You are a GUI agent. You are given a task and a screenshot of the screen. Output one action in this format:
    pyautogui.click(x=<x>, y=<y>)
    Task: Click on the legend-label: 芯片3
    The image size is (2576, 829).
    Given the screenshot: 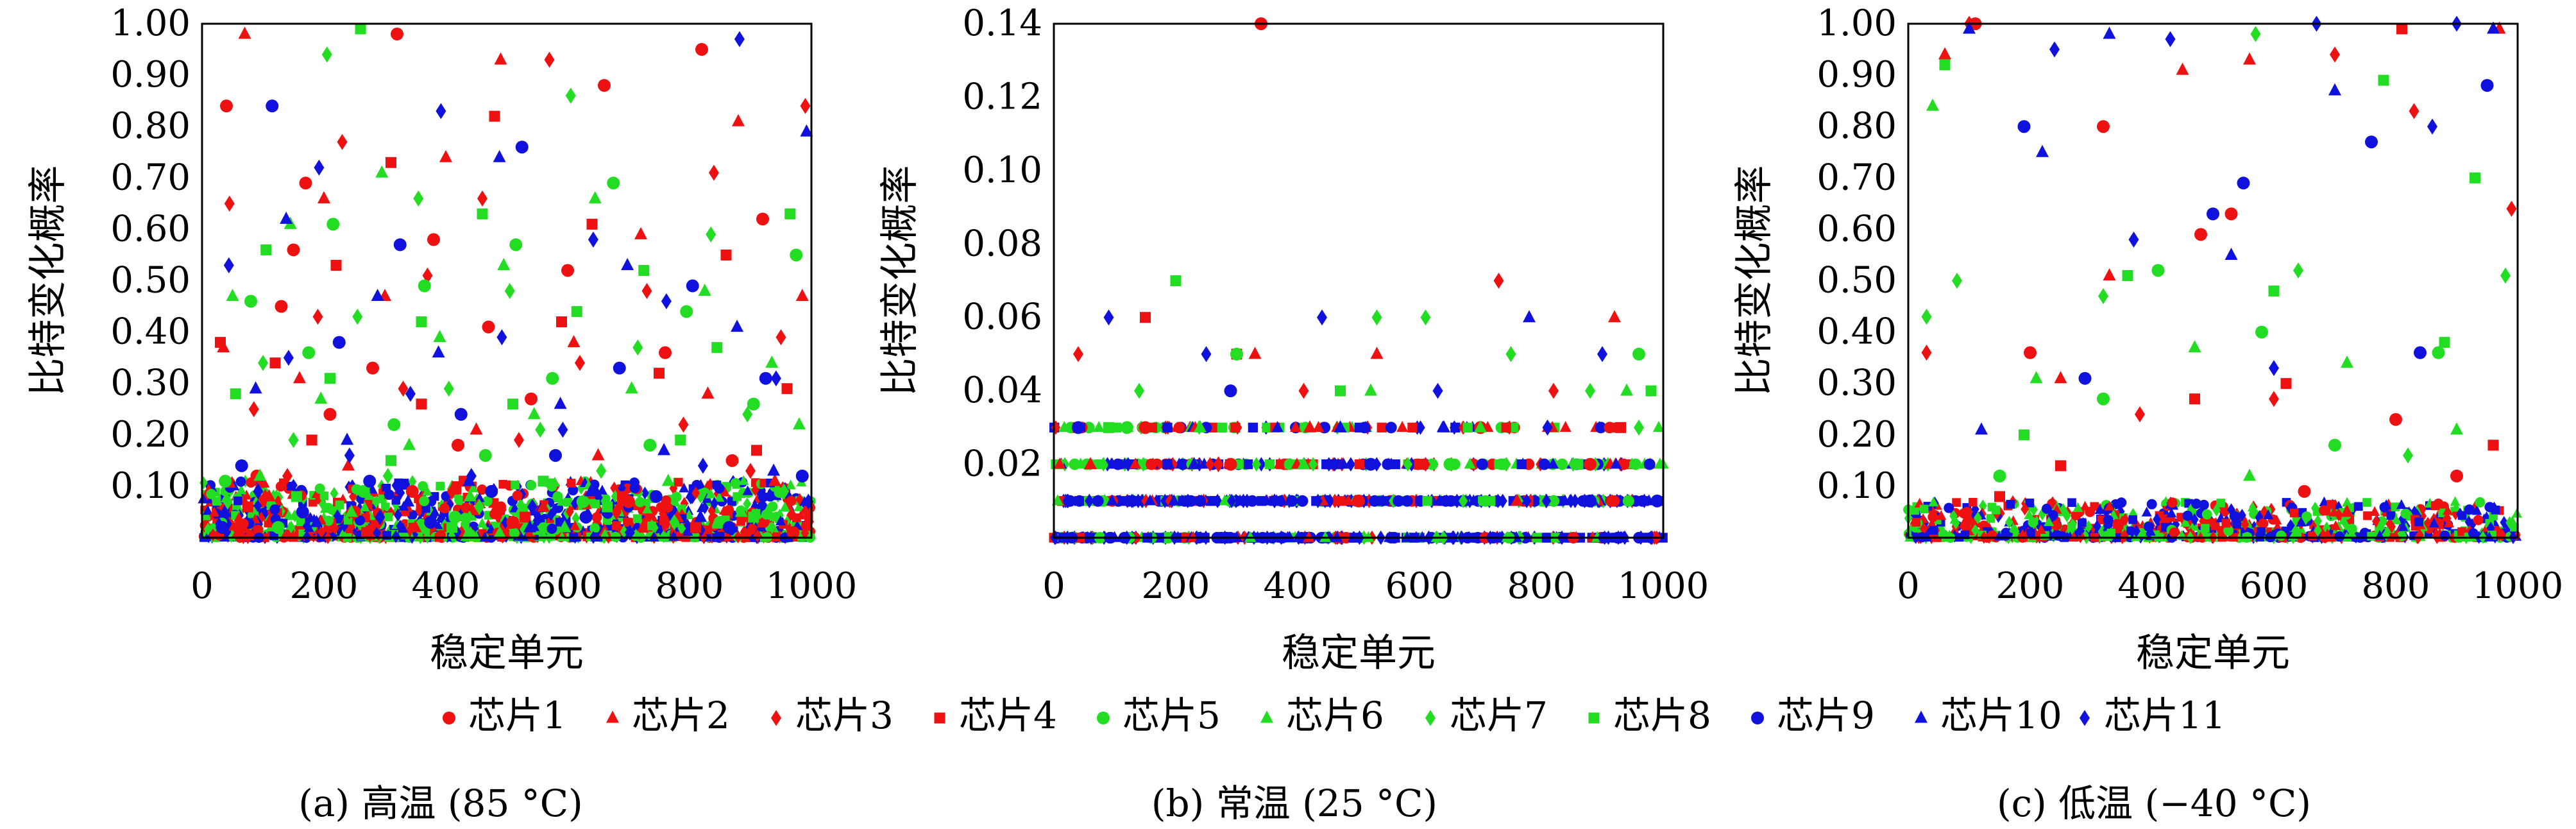 What is the action you would take?
    pyautogui.click(x=844, y=715)
    